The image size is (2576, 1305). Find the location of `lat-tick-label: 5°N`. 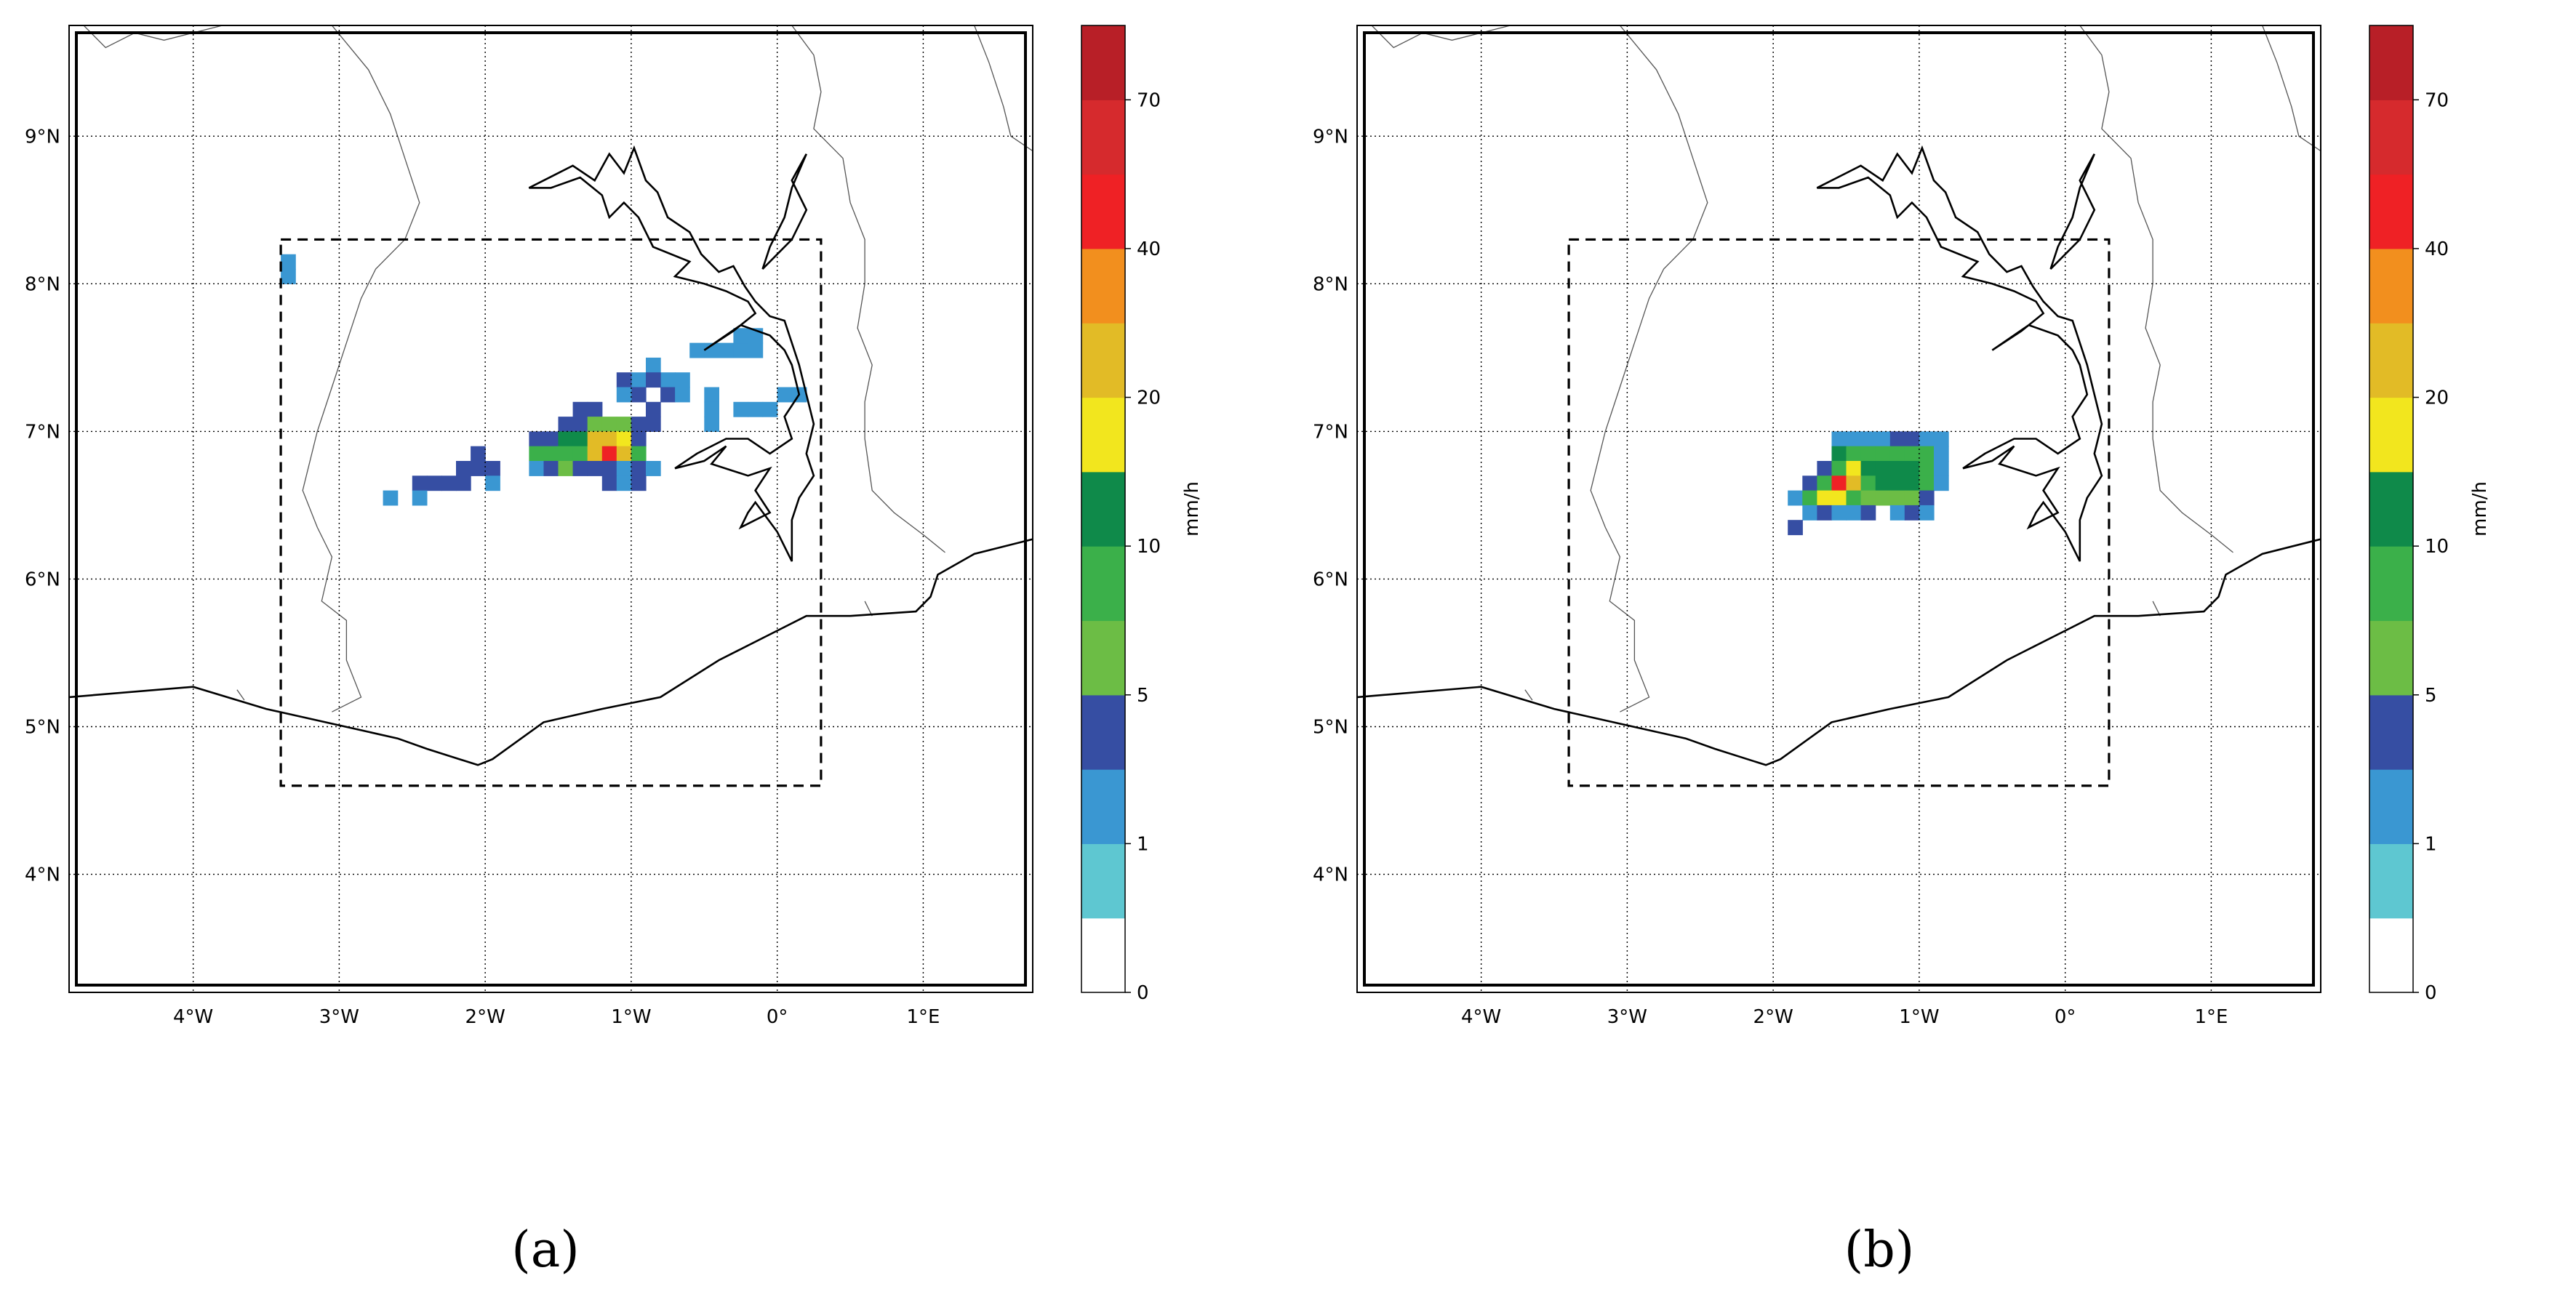

lat-tick-label: 5°N is located at coordinates (42, 728).